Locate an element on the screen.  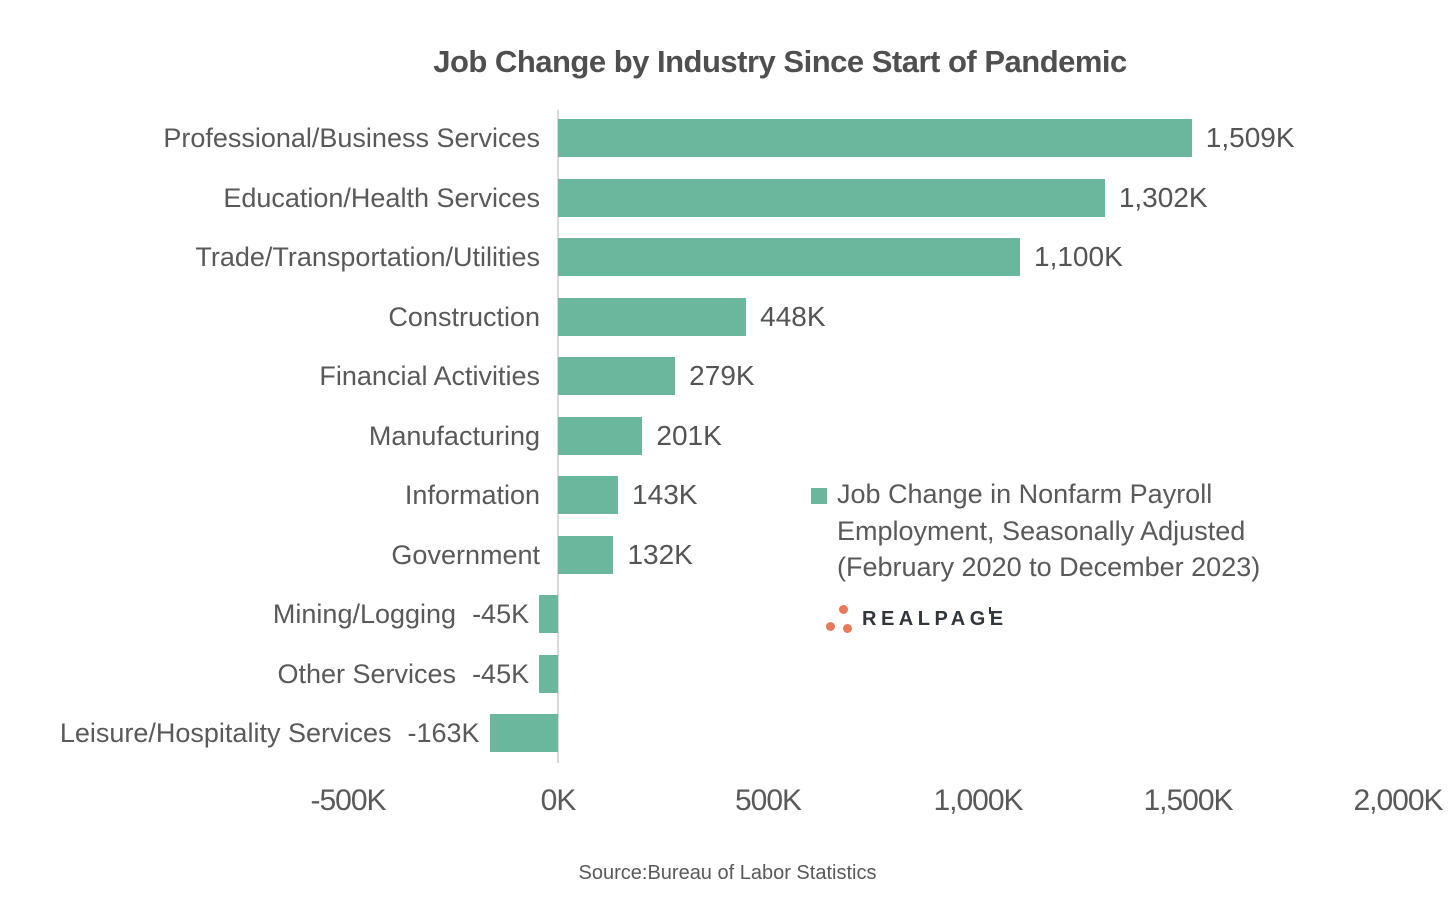
x-tick-label: 500K is located at coordinates (768, 800).